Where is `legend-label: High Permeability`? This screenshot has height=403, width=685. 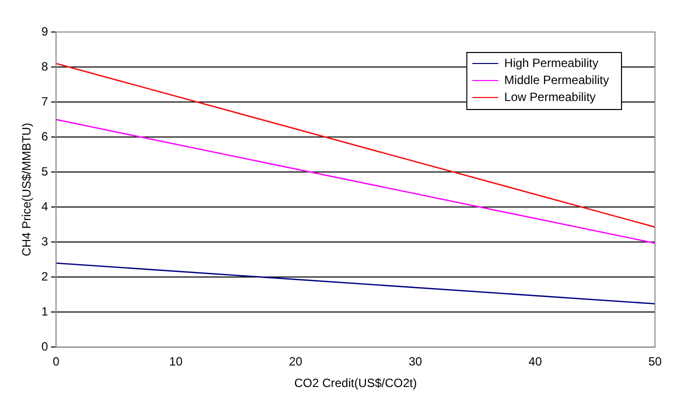 legend-label: High Permeability is located at coordinates (551, 63).